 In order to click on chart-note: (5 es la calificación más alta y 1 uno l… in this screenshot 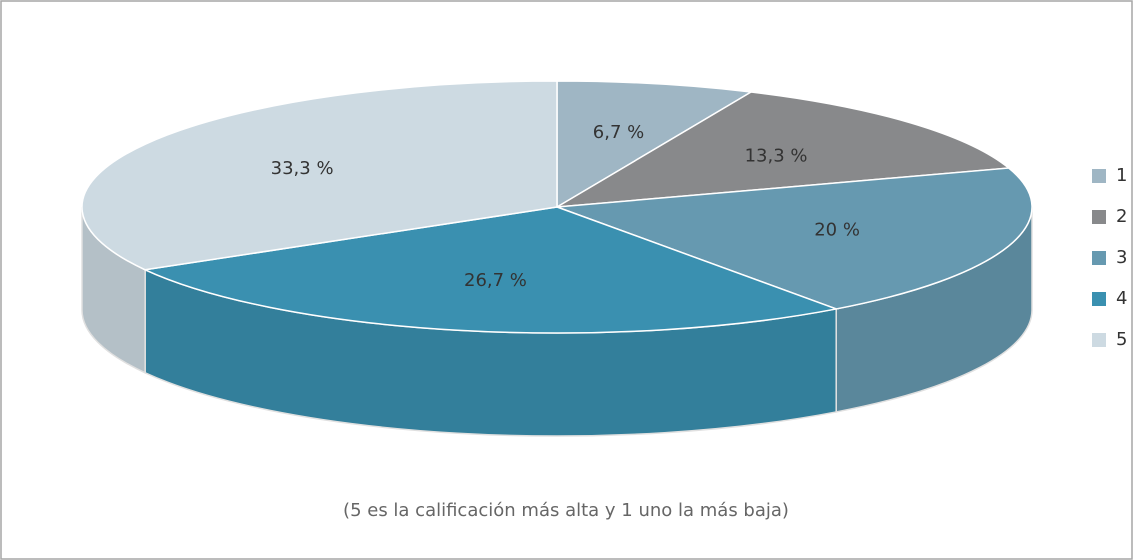, I will do `click(566, 510)`.